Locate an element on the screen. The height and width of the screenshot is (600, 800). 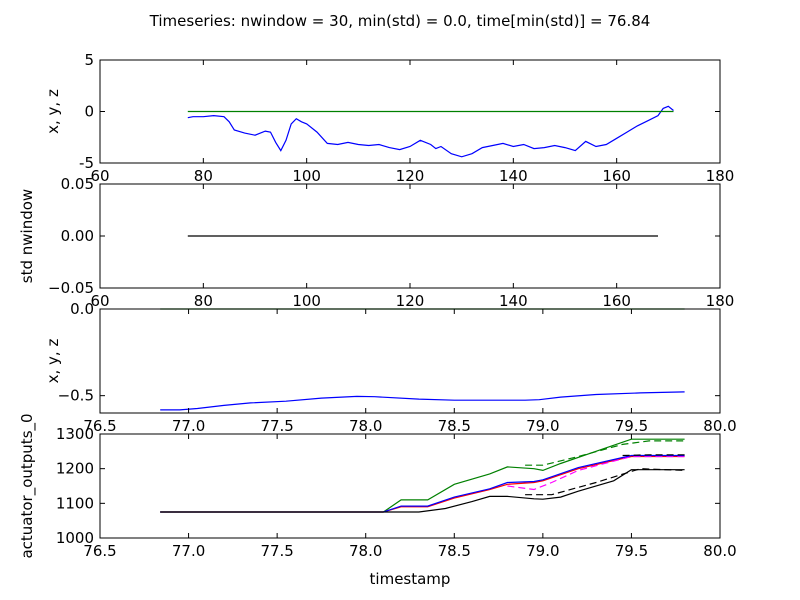
panel-1-x-tick-label: 100 is located at coordinates (306, 176).